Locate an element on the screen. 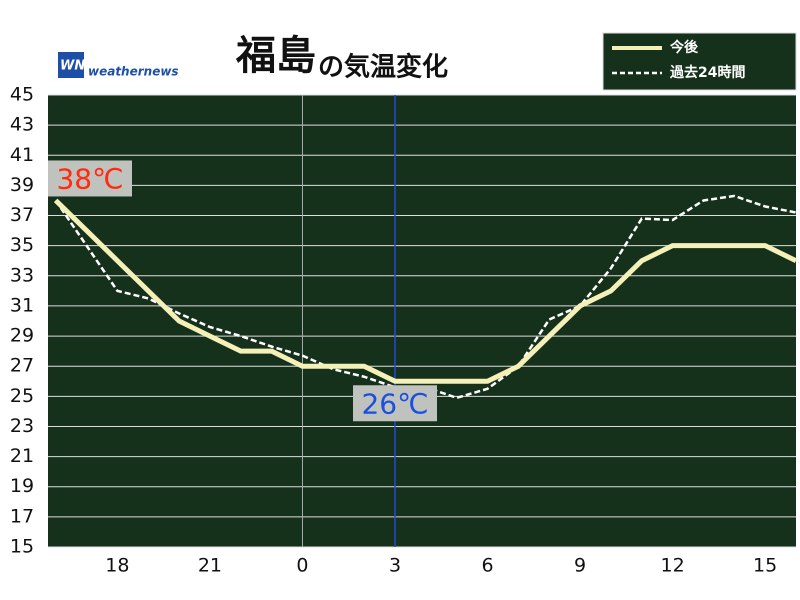  x-tick-label: 6 is located at coordinates (487, 566).